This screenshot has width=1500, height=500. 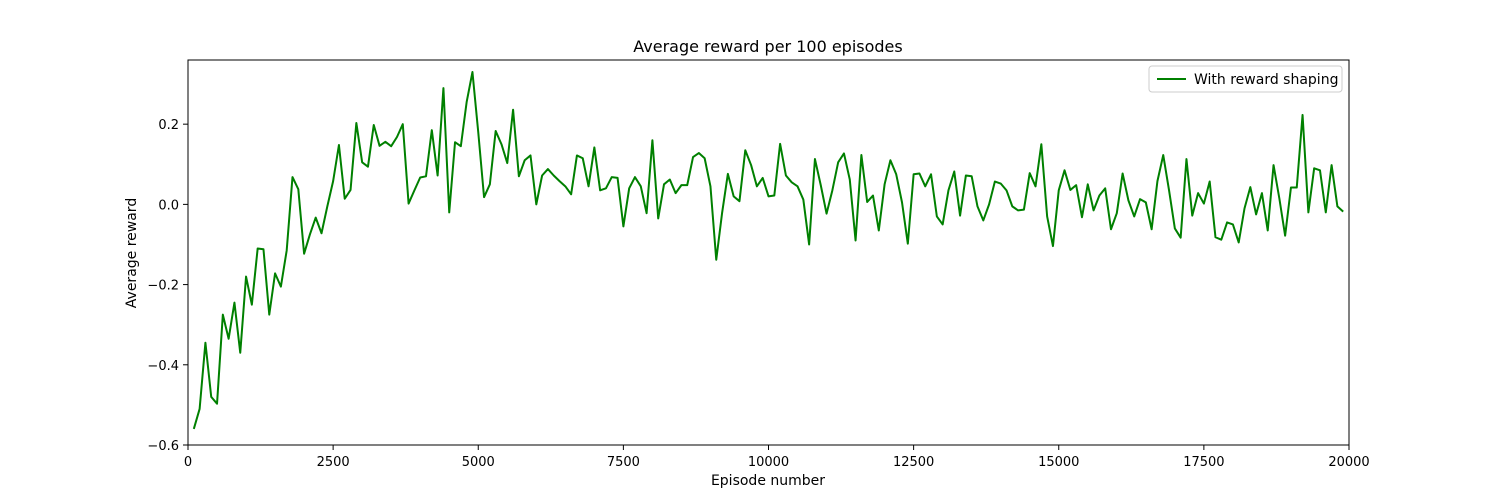 What do you see at coordinates (188, 462) in the screenshot?
I see `x-tick-label: 0` at bounding box center [188, 462].